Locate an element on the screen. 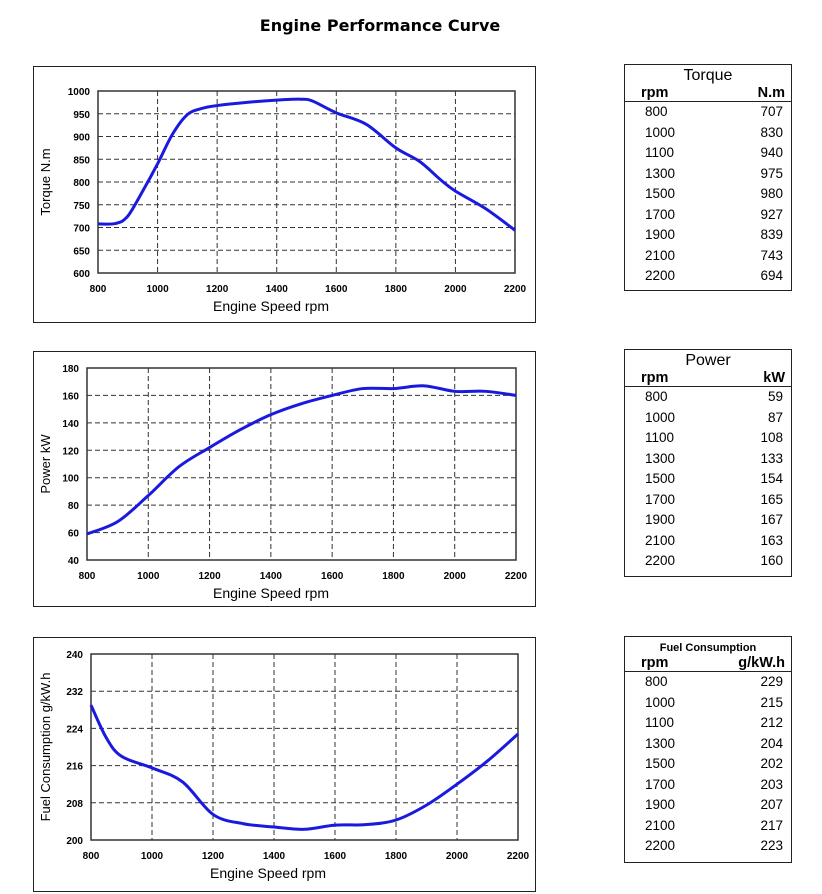 This screenshot has height=894, width=822. table-row: 1700 165 is located at coordinates (708, 500).